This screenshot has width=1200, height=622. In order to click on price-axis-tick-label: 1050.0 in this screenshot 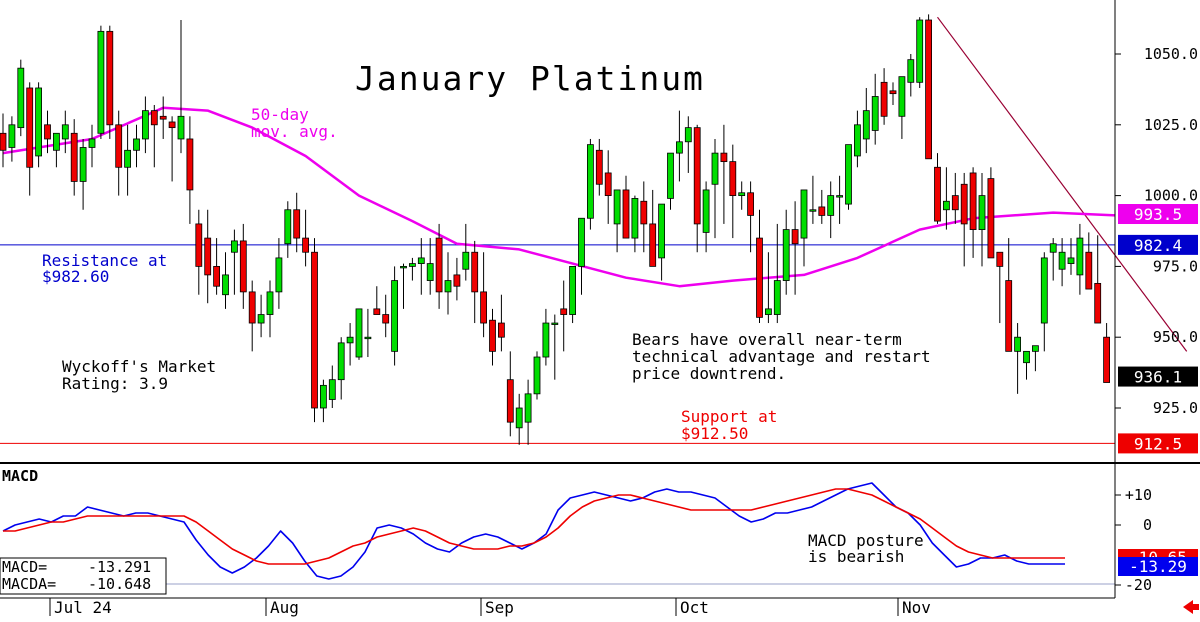, I will do `click(1171, 54)`.